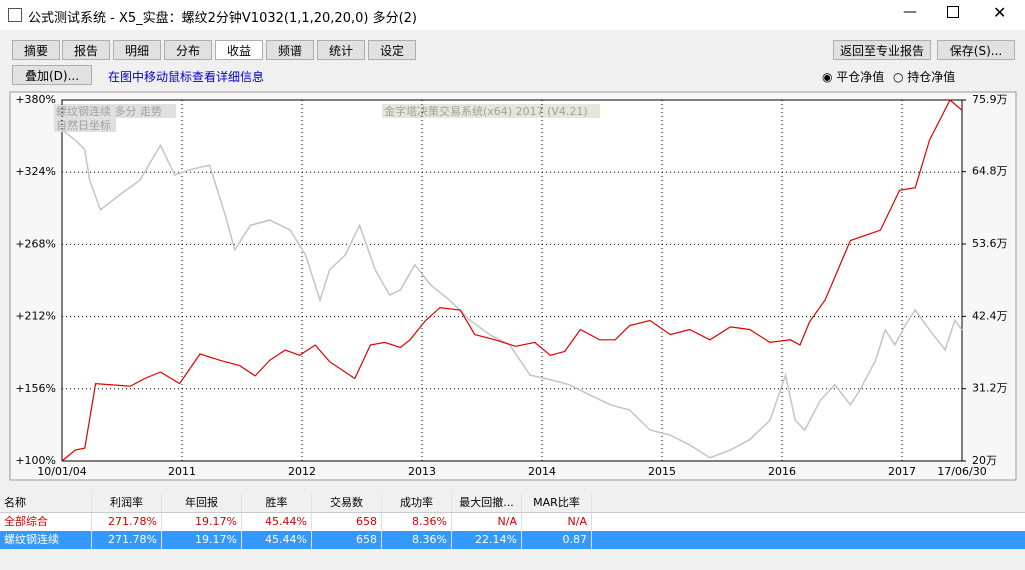  Describe the element at coordinates (188, 50) in the screenshot. I see `tab-button: 分布` at that location.